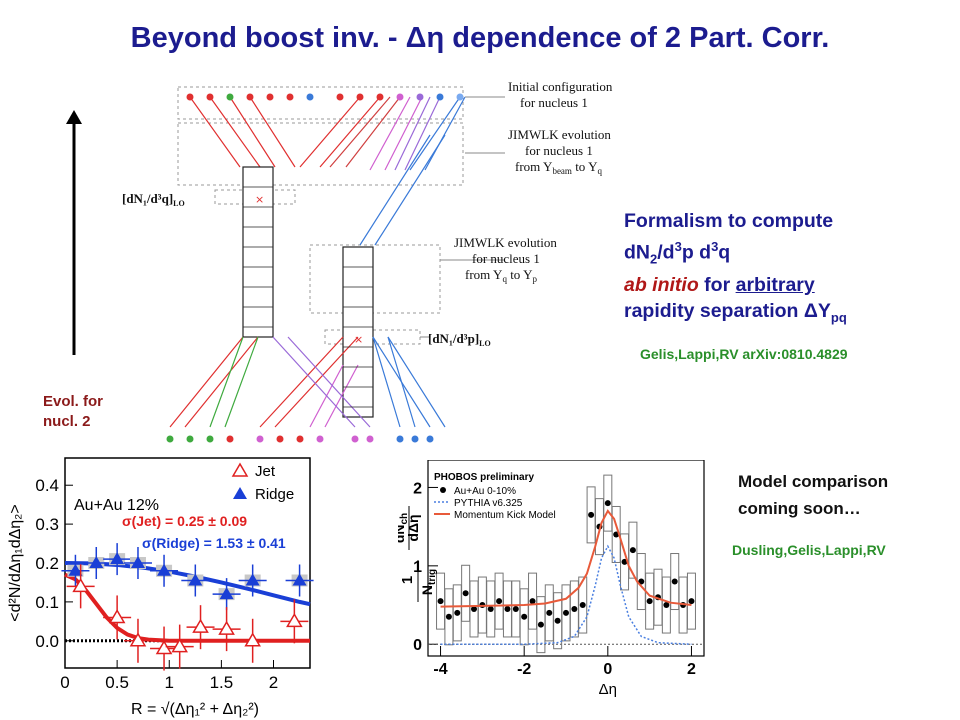 This screenshot has width=960, height=720. I want to click on phobos-label: PHOBOS preliminary, so click(484, 477).